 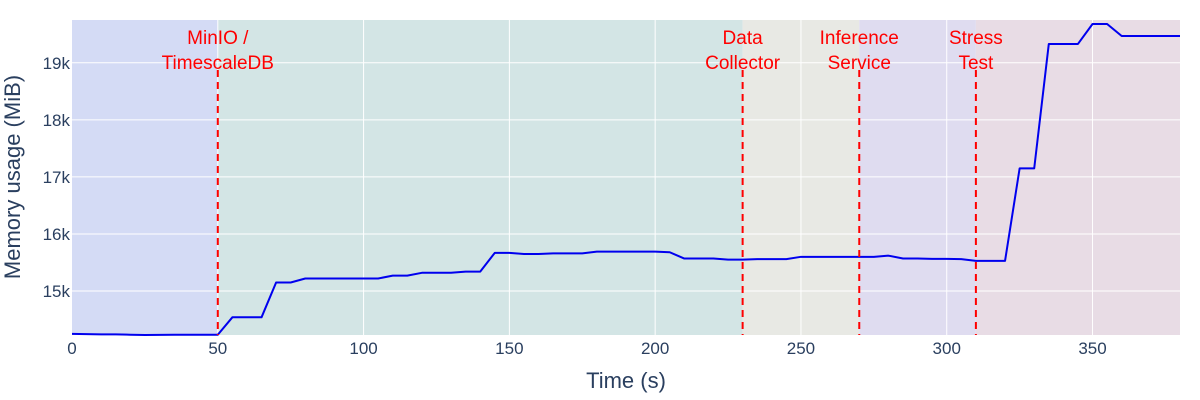 I want to click on phase-marker-label-1: Data, so click(x=743, y=38).